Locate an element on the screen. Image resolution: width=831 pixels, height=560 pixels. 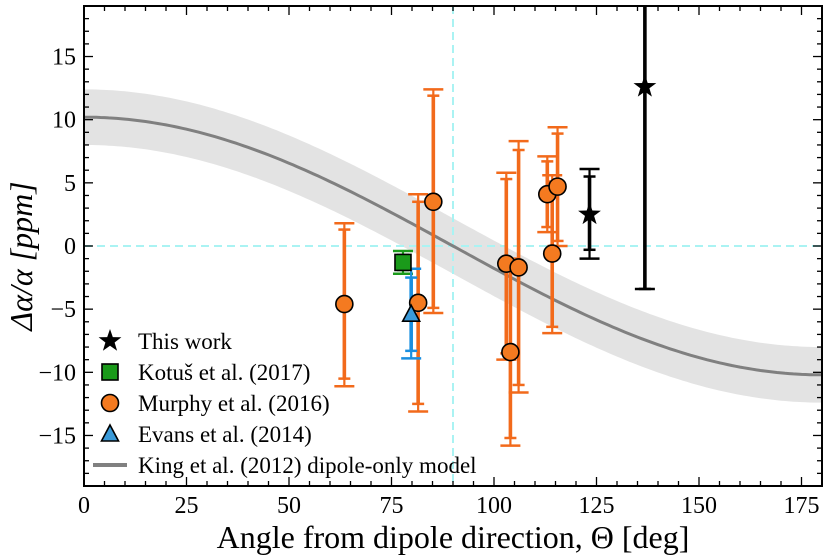
y-axis-label: Δα/α [ppm] is located at coordinates (21, 256).